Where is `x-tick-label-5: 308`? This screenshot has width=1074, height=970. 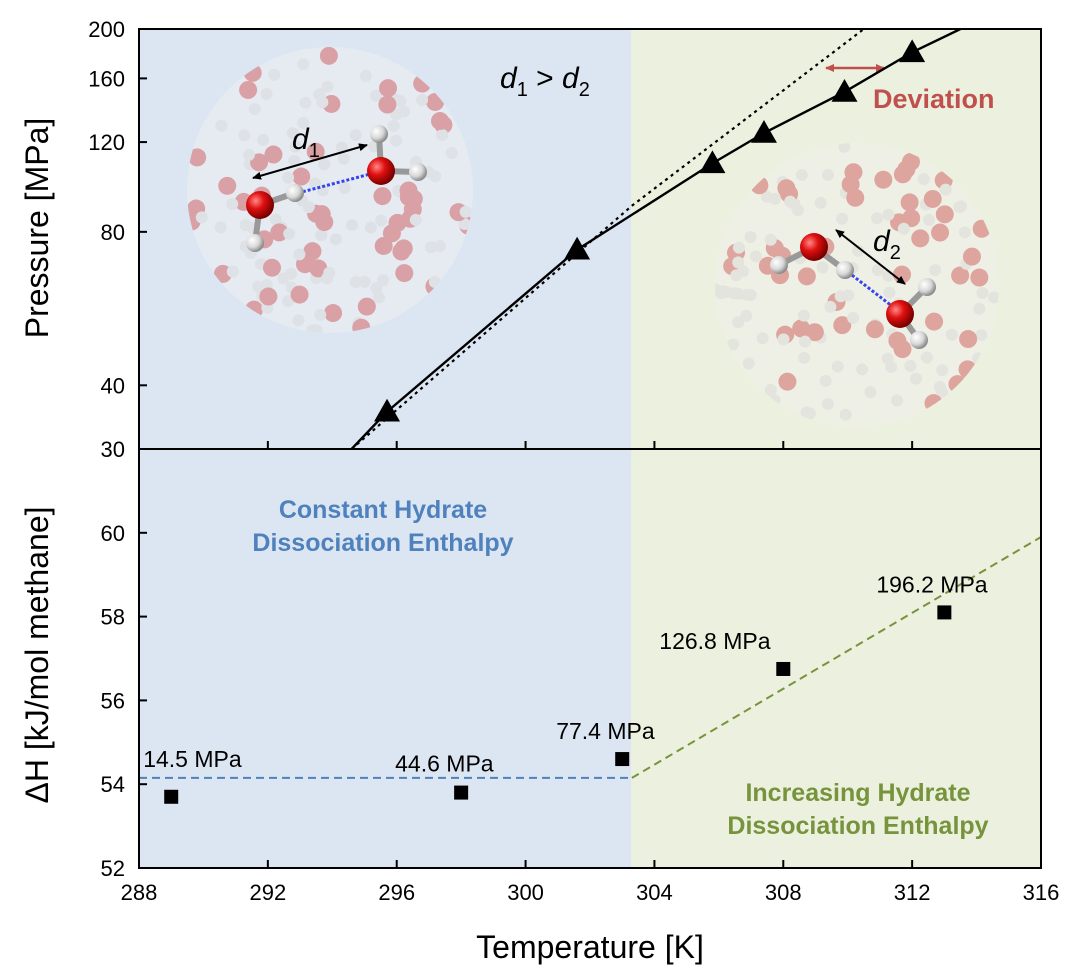
x-tick-label-5: 308 is located at coordinates (783, 892).